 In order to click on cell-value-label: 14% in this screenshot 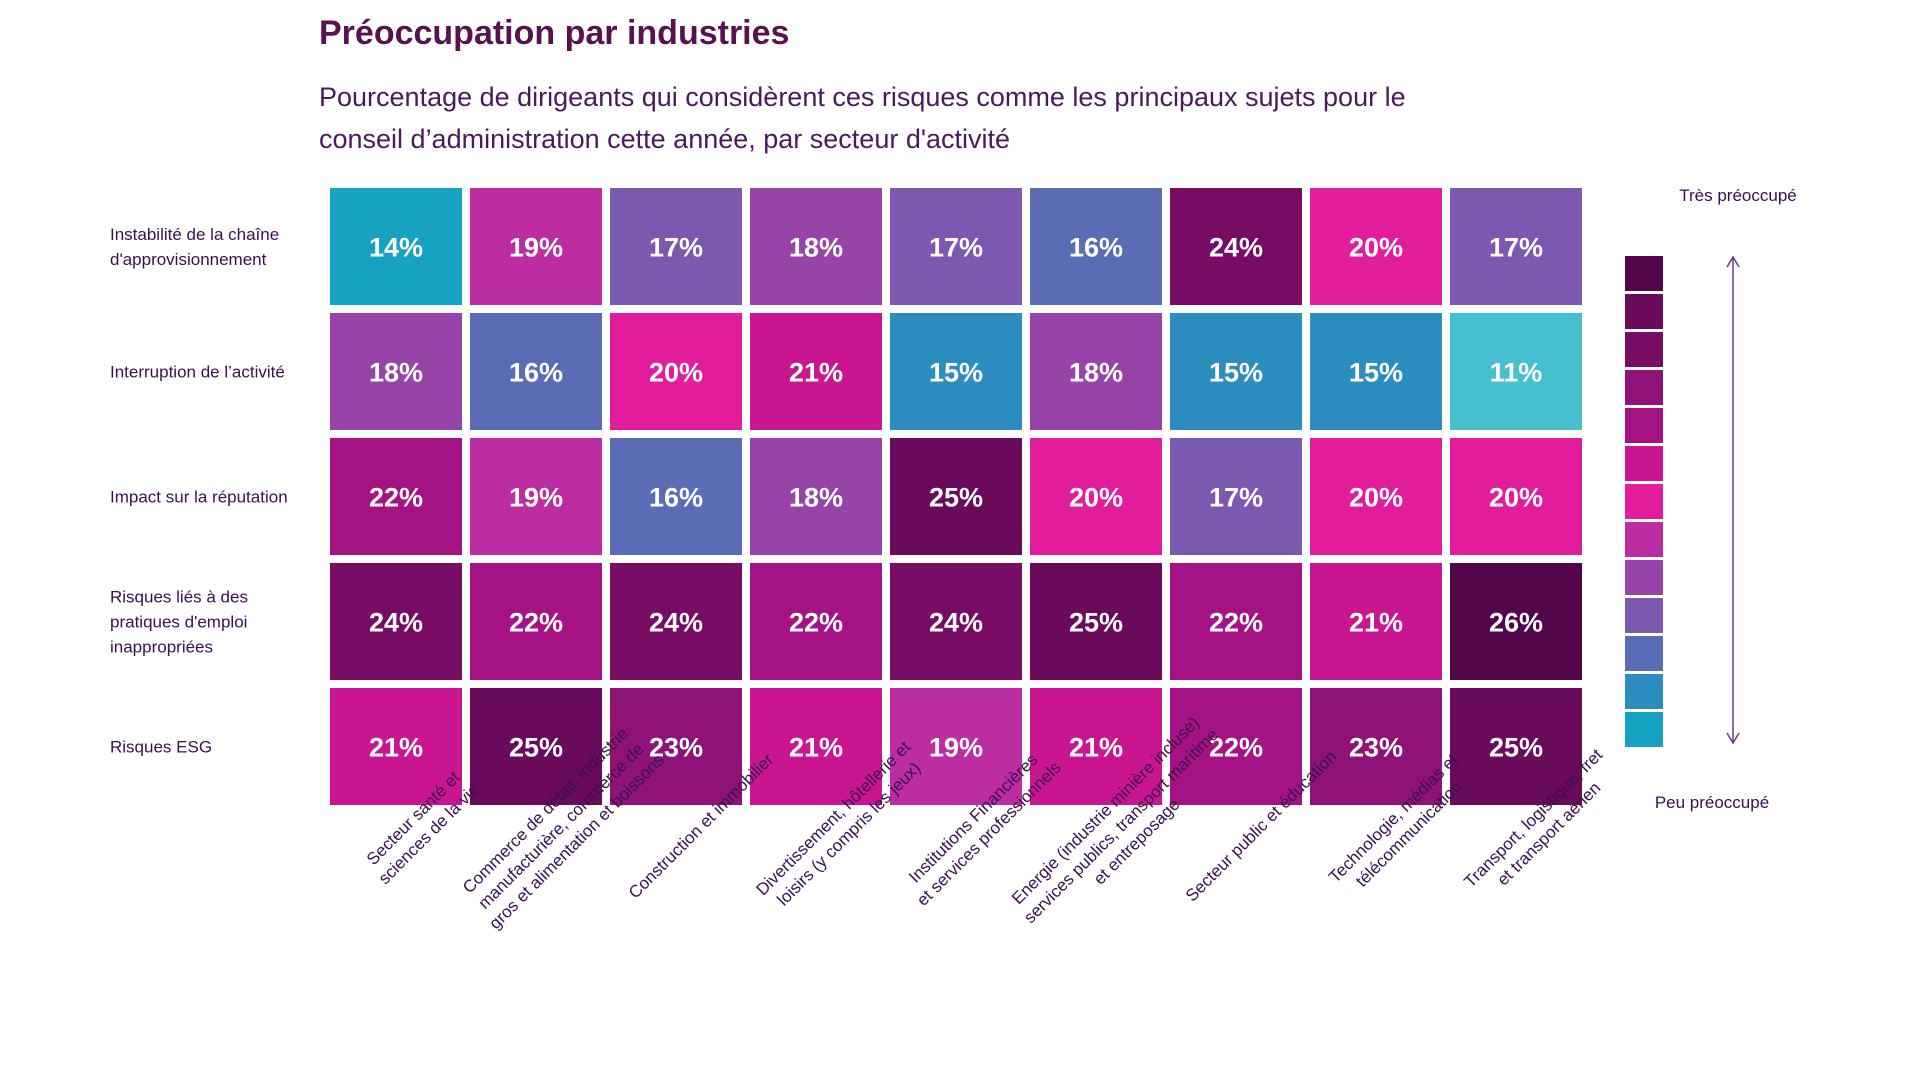, I will do `click(396, 248)`.